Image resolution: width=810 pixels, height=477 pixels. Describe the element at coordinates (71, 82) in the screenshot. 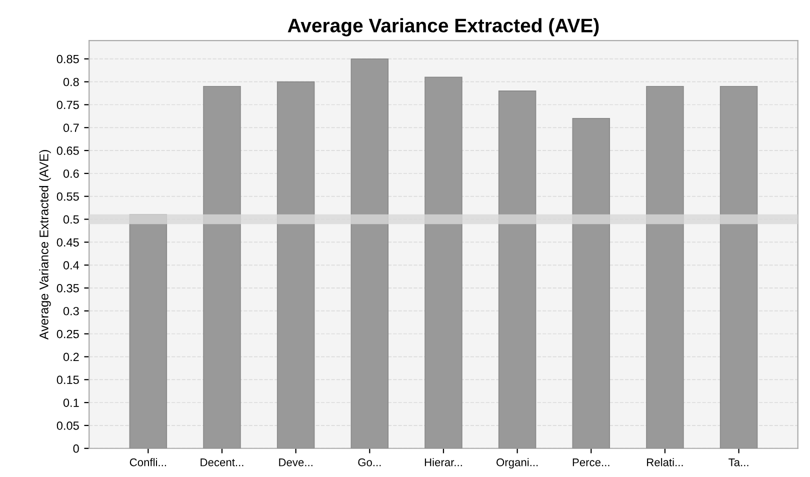

I see `y-tick-label: 0.8` at that location.